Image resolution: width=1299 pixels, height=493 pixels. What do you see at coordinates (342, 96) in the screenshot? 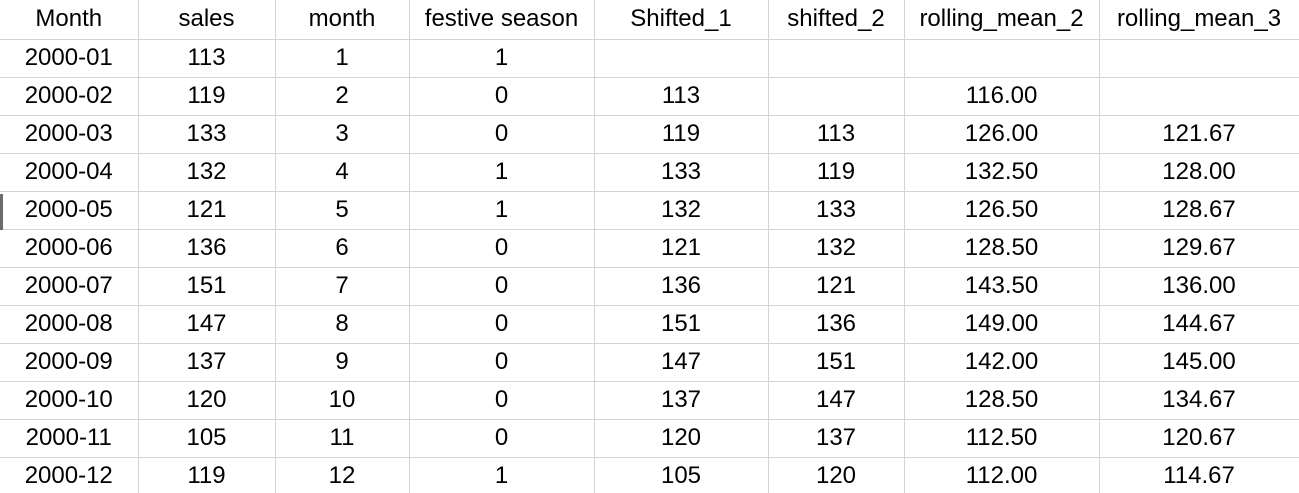
I see `cell-month-number: 2` at bounding box center [342, 96].